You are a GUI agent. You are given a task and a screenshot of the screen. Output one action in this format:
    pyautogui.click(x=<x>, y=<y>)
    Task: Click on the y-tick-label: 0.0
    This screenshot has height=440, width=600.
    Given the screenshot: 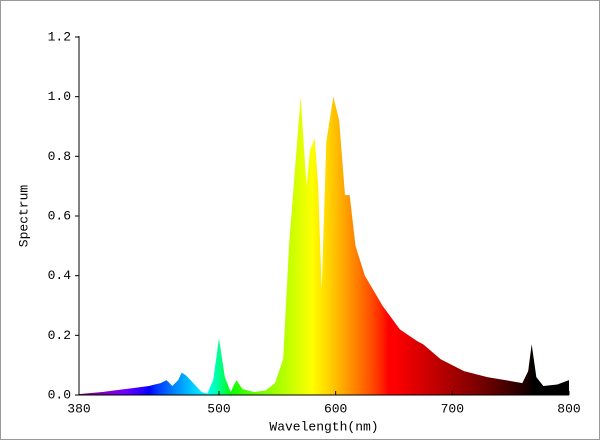 What is the action you would take?
    pyautogui.click(x=59, y=394)
    